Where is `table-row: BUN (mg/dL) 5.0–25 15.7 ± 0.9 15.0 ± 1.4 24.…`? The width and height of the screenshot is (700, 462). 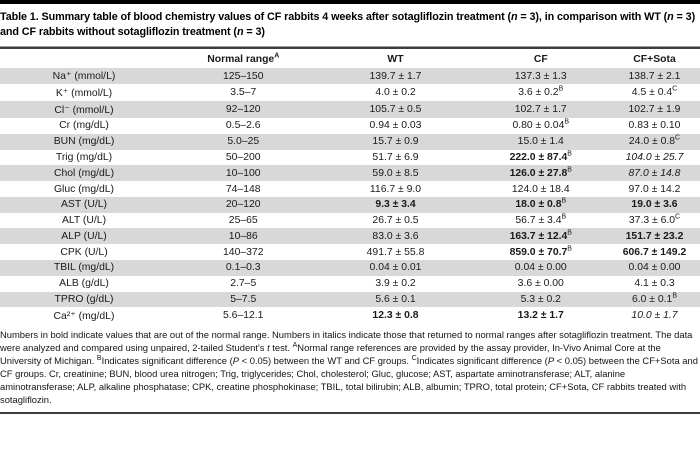 table-row: BUN (mg/dL) 5.0–25 15.7 ± 0.9 15.0 ± 1.4 24.… is located at coordinates (350, 141).